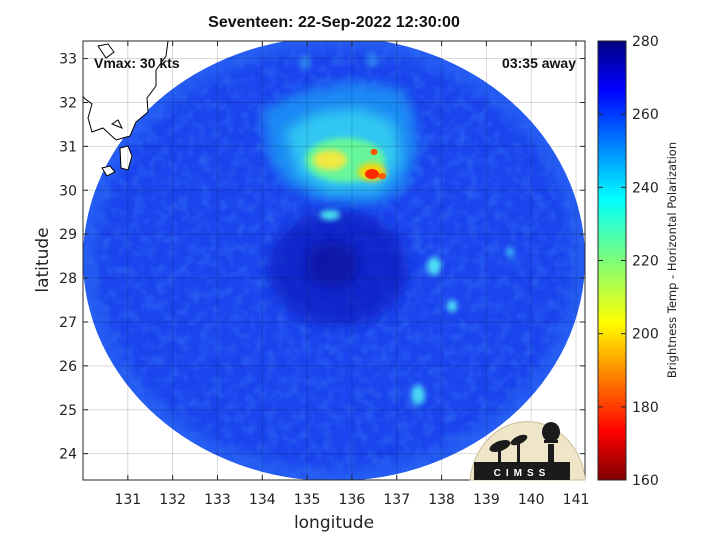 The height and width of the screenshot is (540, 720). I want to click on x-tick-label: 139, so click(486, 500).